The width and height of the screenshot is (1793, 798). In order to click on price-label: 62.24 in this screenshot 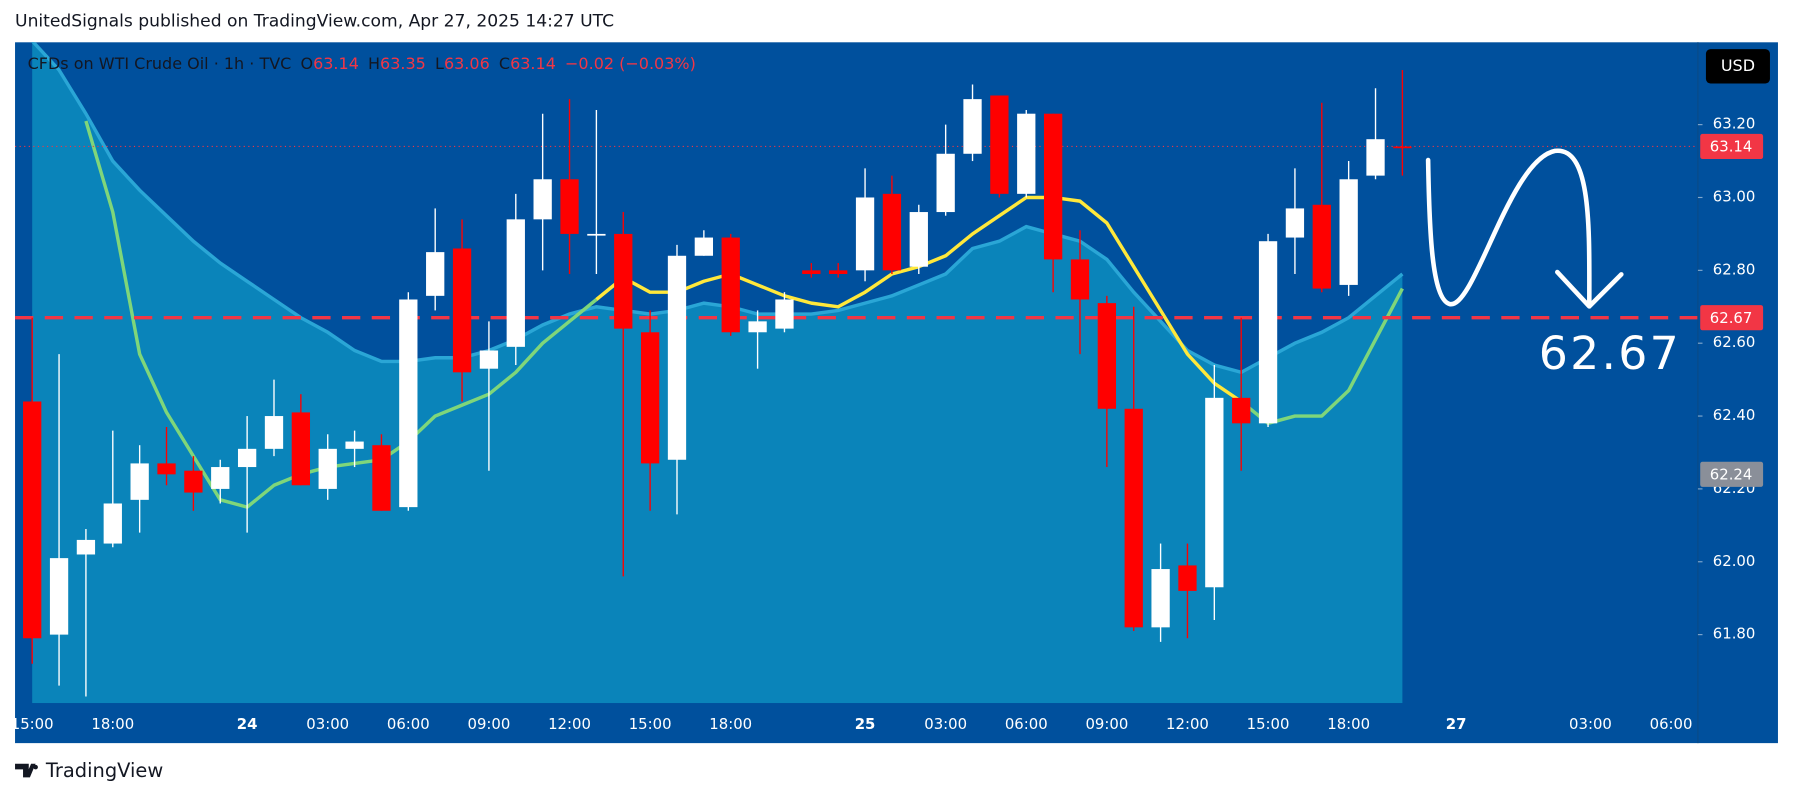, I will do `click(1731, 474)`.